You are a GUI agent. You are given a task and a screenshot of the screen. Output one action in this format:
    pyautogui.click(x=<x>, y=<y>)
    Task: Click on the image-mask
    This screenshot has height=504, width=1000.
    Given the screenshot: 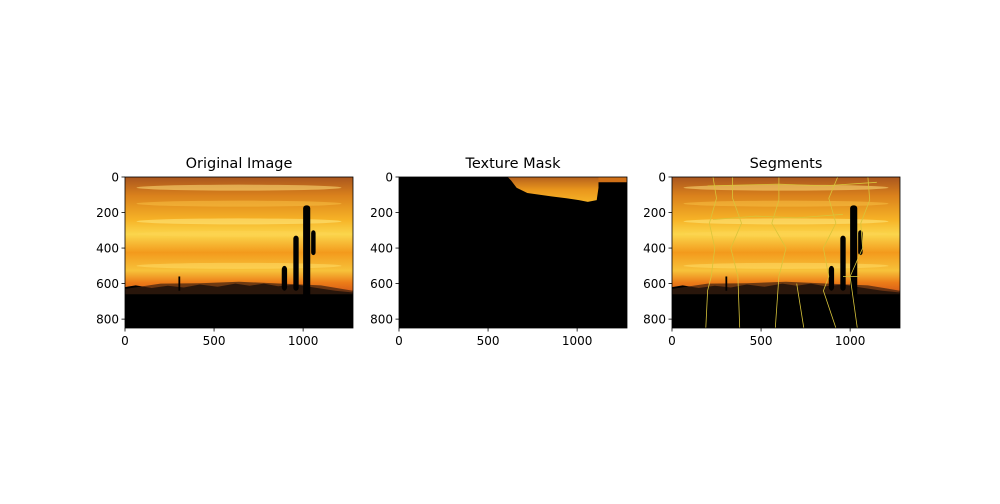 What is the action you would take?
    pyautogui.click(x=513, y=252)
    